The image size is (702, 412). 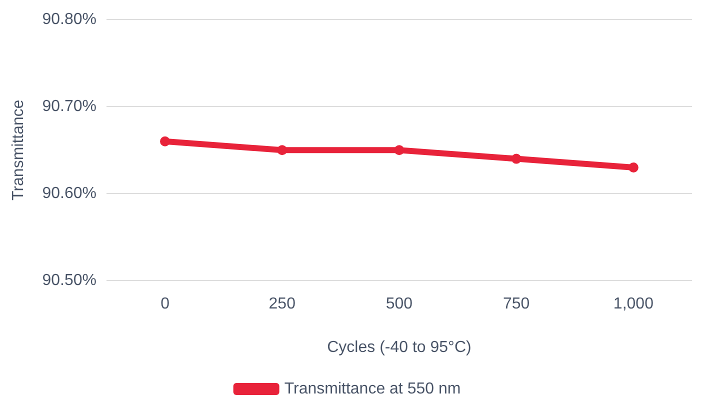 I want to click on x-tick-label: 750, so click(x=516, y=304).